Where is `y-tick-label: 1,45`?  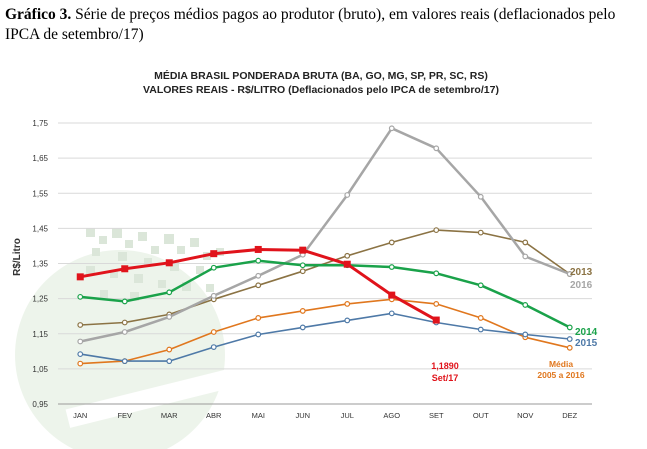
y-tick-label: 1,45 is located at coordinates (40, 228).